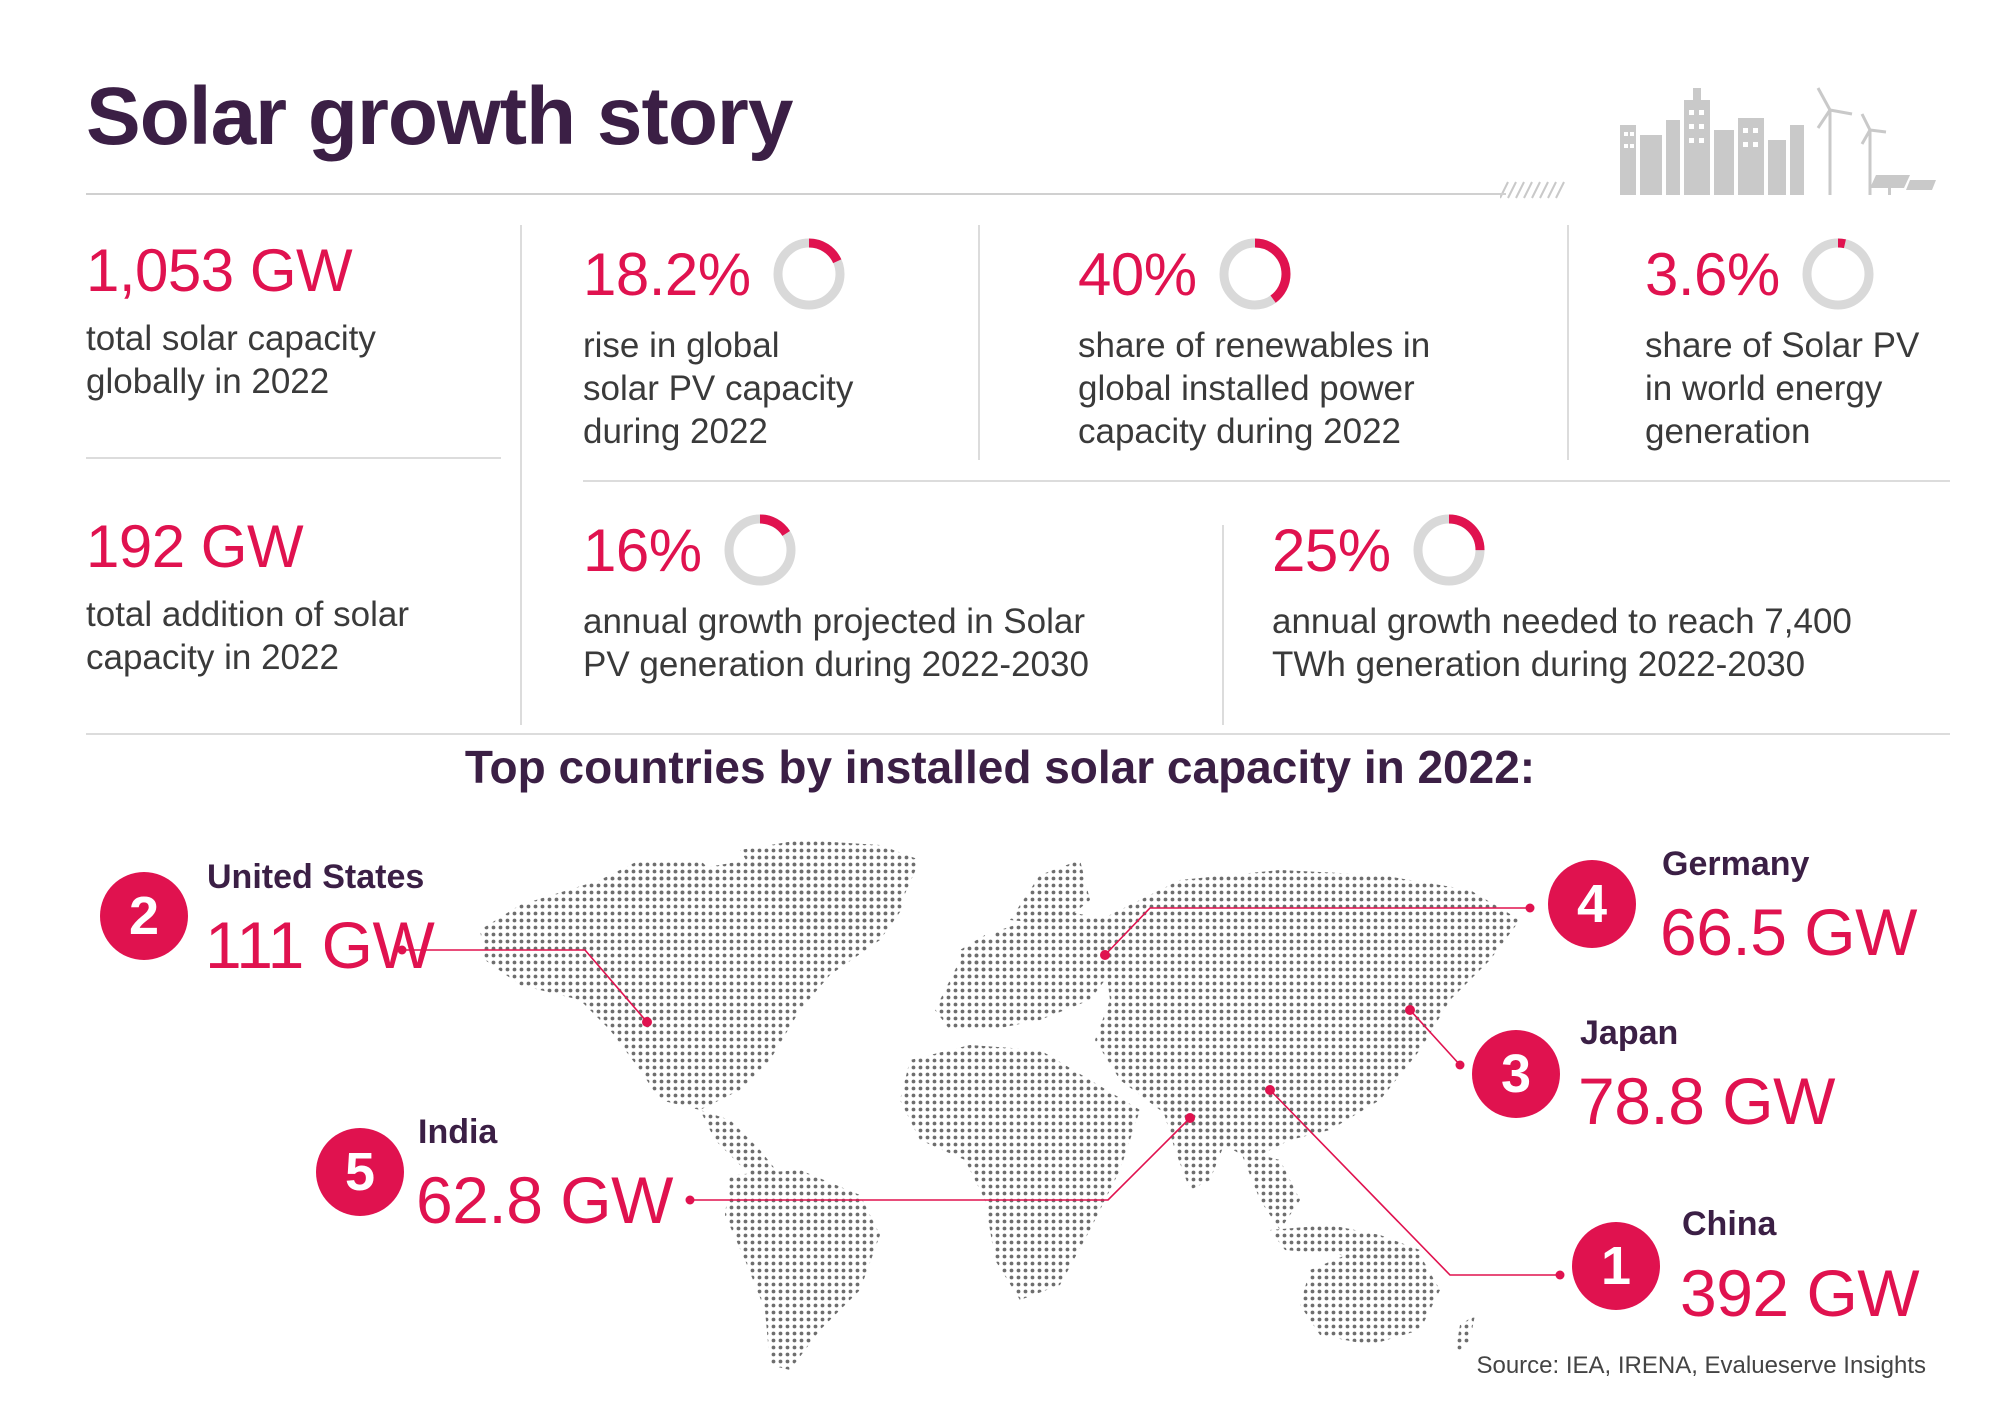 This screenshot has width=2000, height=1415. What do you see at coordinates (247, 636) in the screenshot?
I see `stat-description: total addition of solar capacity in 2022` at bounding box center [247, 636].